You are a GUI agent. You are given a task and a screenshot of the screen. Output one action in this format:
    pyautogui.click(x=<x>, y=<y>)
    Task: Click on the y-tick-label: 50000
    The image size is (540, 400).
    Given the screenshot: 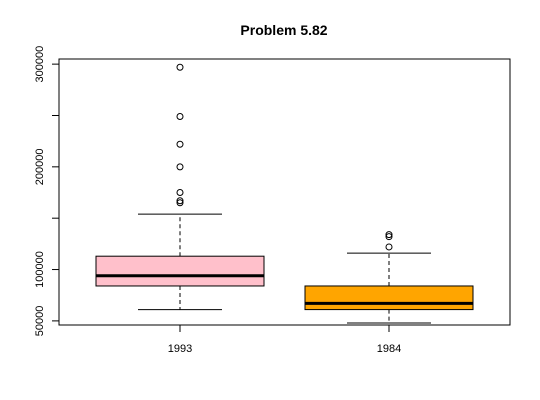 What is the action you would take?
    pyautogui.click(x=40, y=321)
    